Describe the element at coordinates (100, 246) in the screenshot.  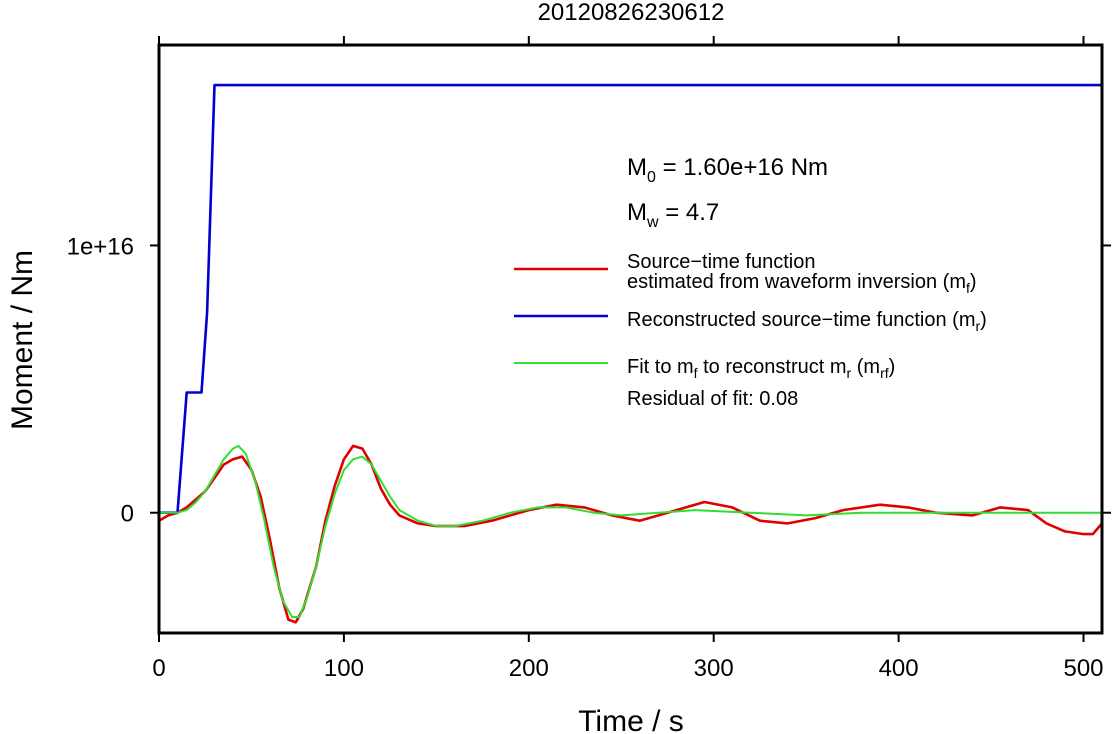
I see `y-tick-label-1e16: 1e+16` at that location.